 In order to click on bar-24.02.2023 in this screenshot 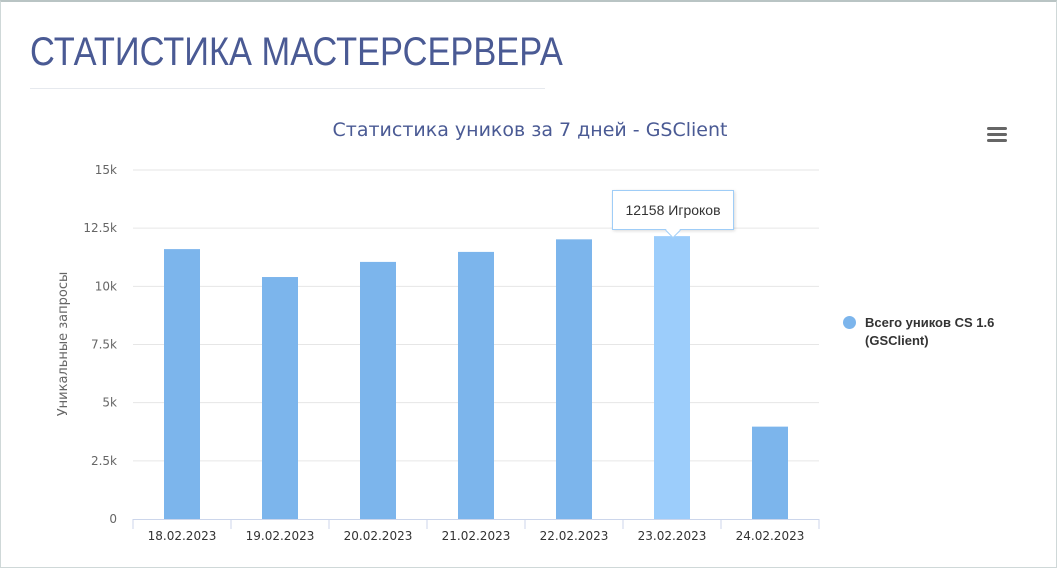, I will do `click(770, 472)`.